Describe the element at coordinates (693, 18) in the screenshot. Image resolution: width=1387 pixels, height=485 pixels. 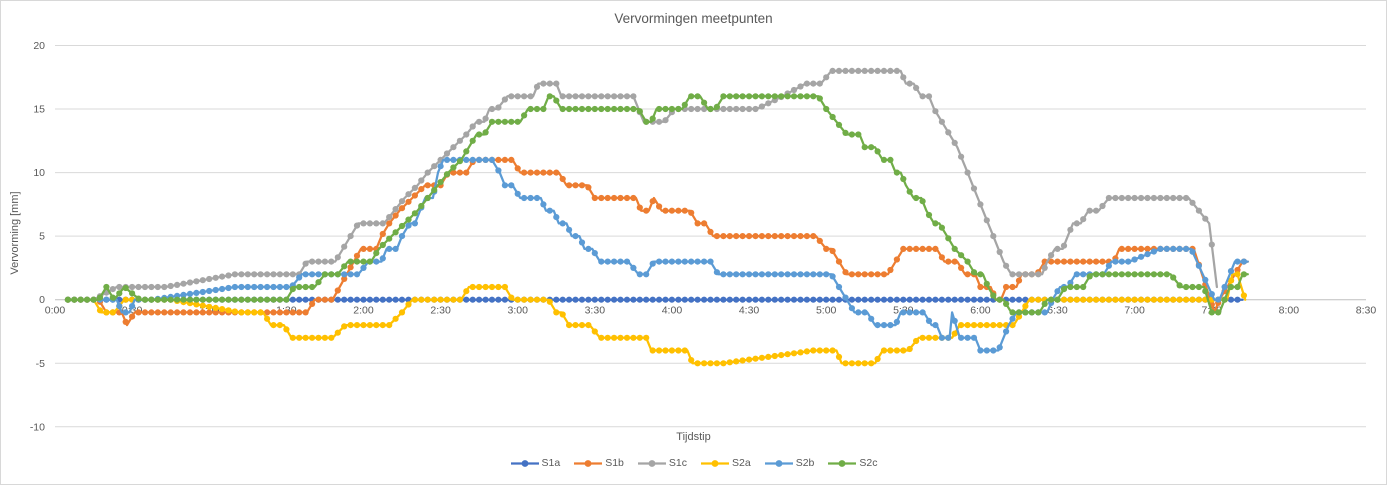
I see `chart-title: Vervormingen meetpunten` at that location.